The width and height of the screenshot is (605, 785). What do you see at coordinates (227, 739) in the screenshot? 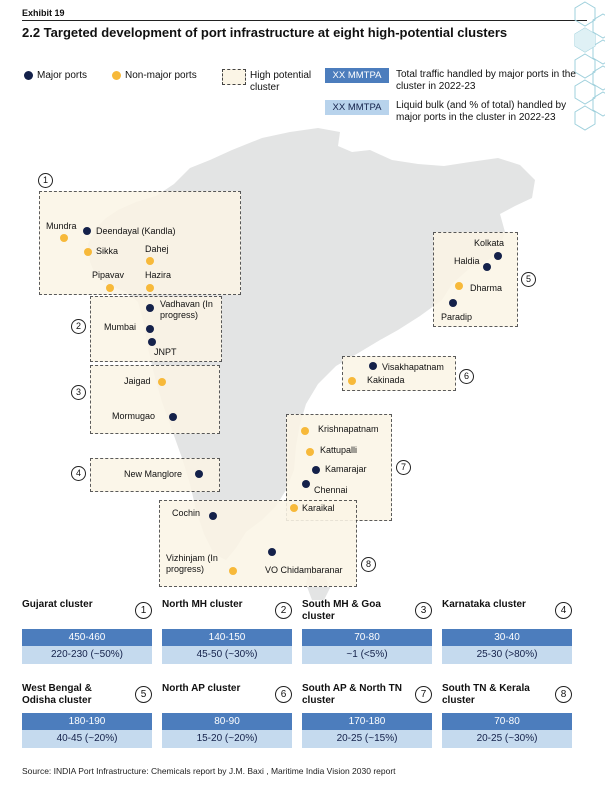
I see `cluster-card-bulk: 15-20 (~20%)` at bounding box center [227, 739].